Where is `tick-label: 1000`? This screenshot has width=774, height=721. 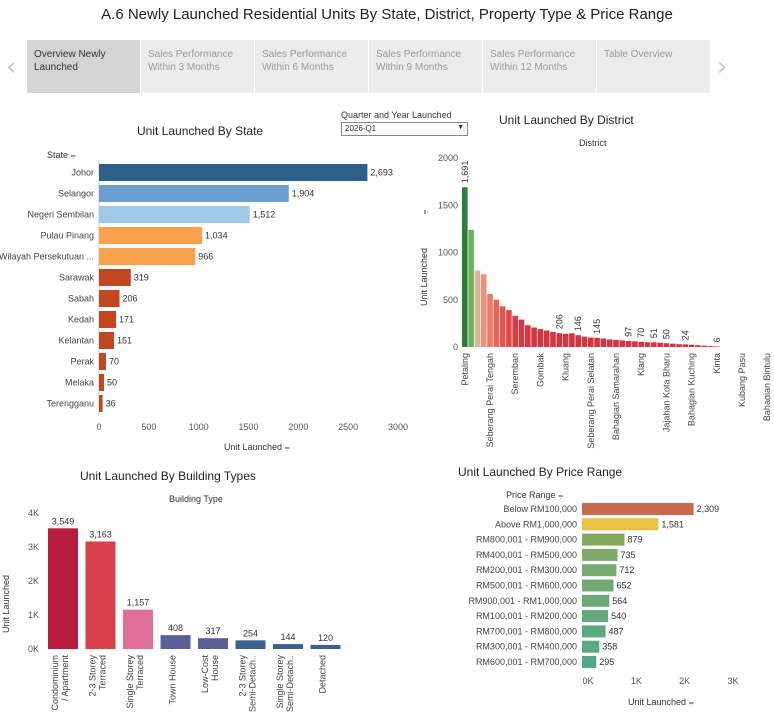 tick-label: 1000 is located at coordinates (448, 253).